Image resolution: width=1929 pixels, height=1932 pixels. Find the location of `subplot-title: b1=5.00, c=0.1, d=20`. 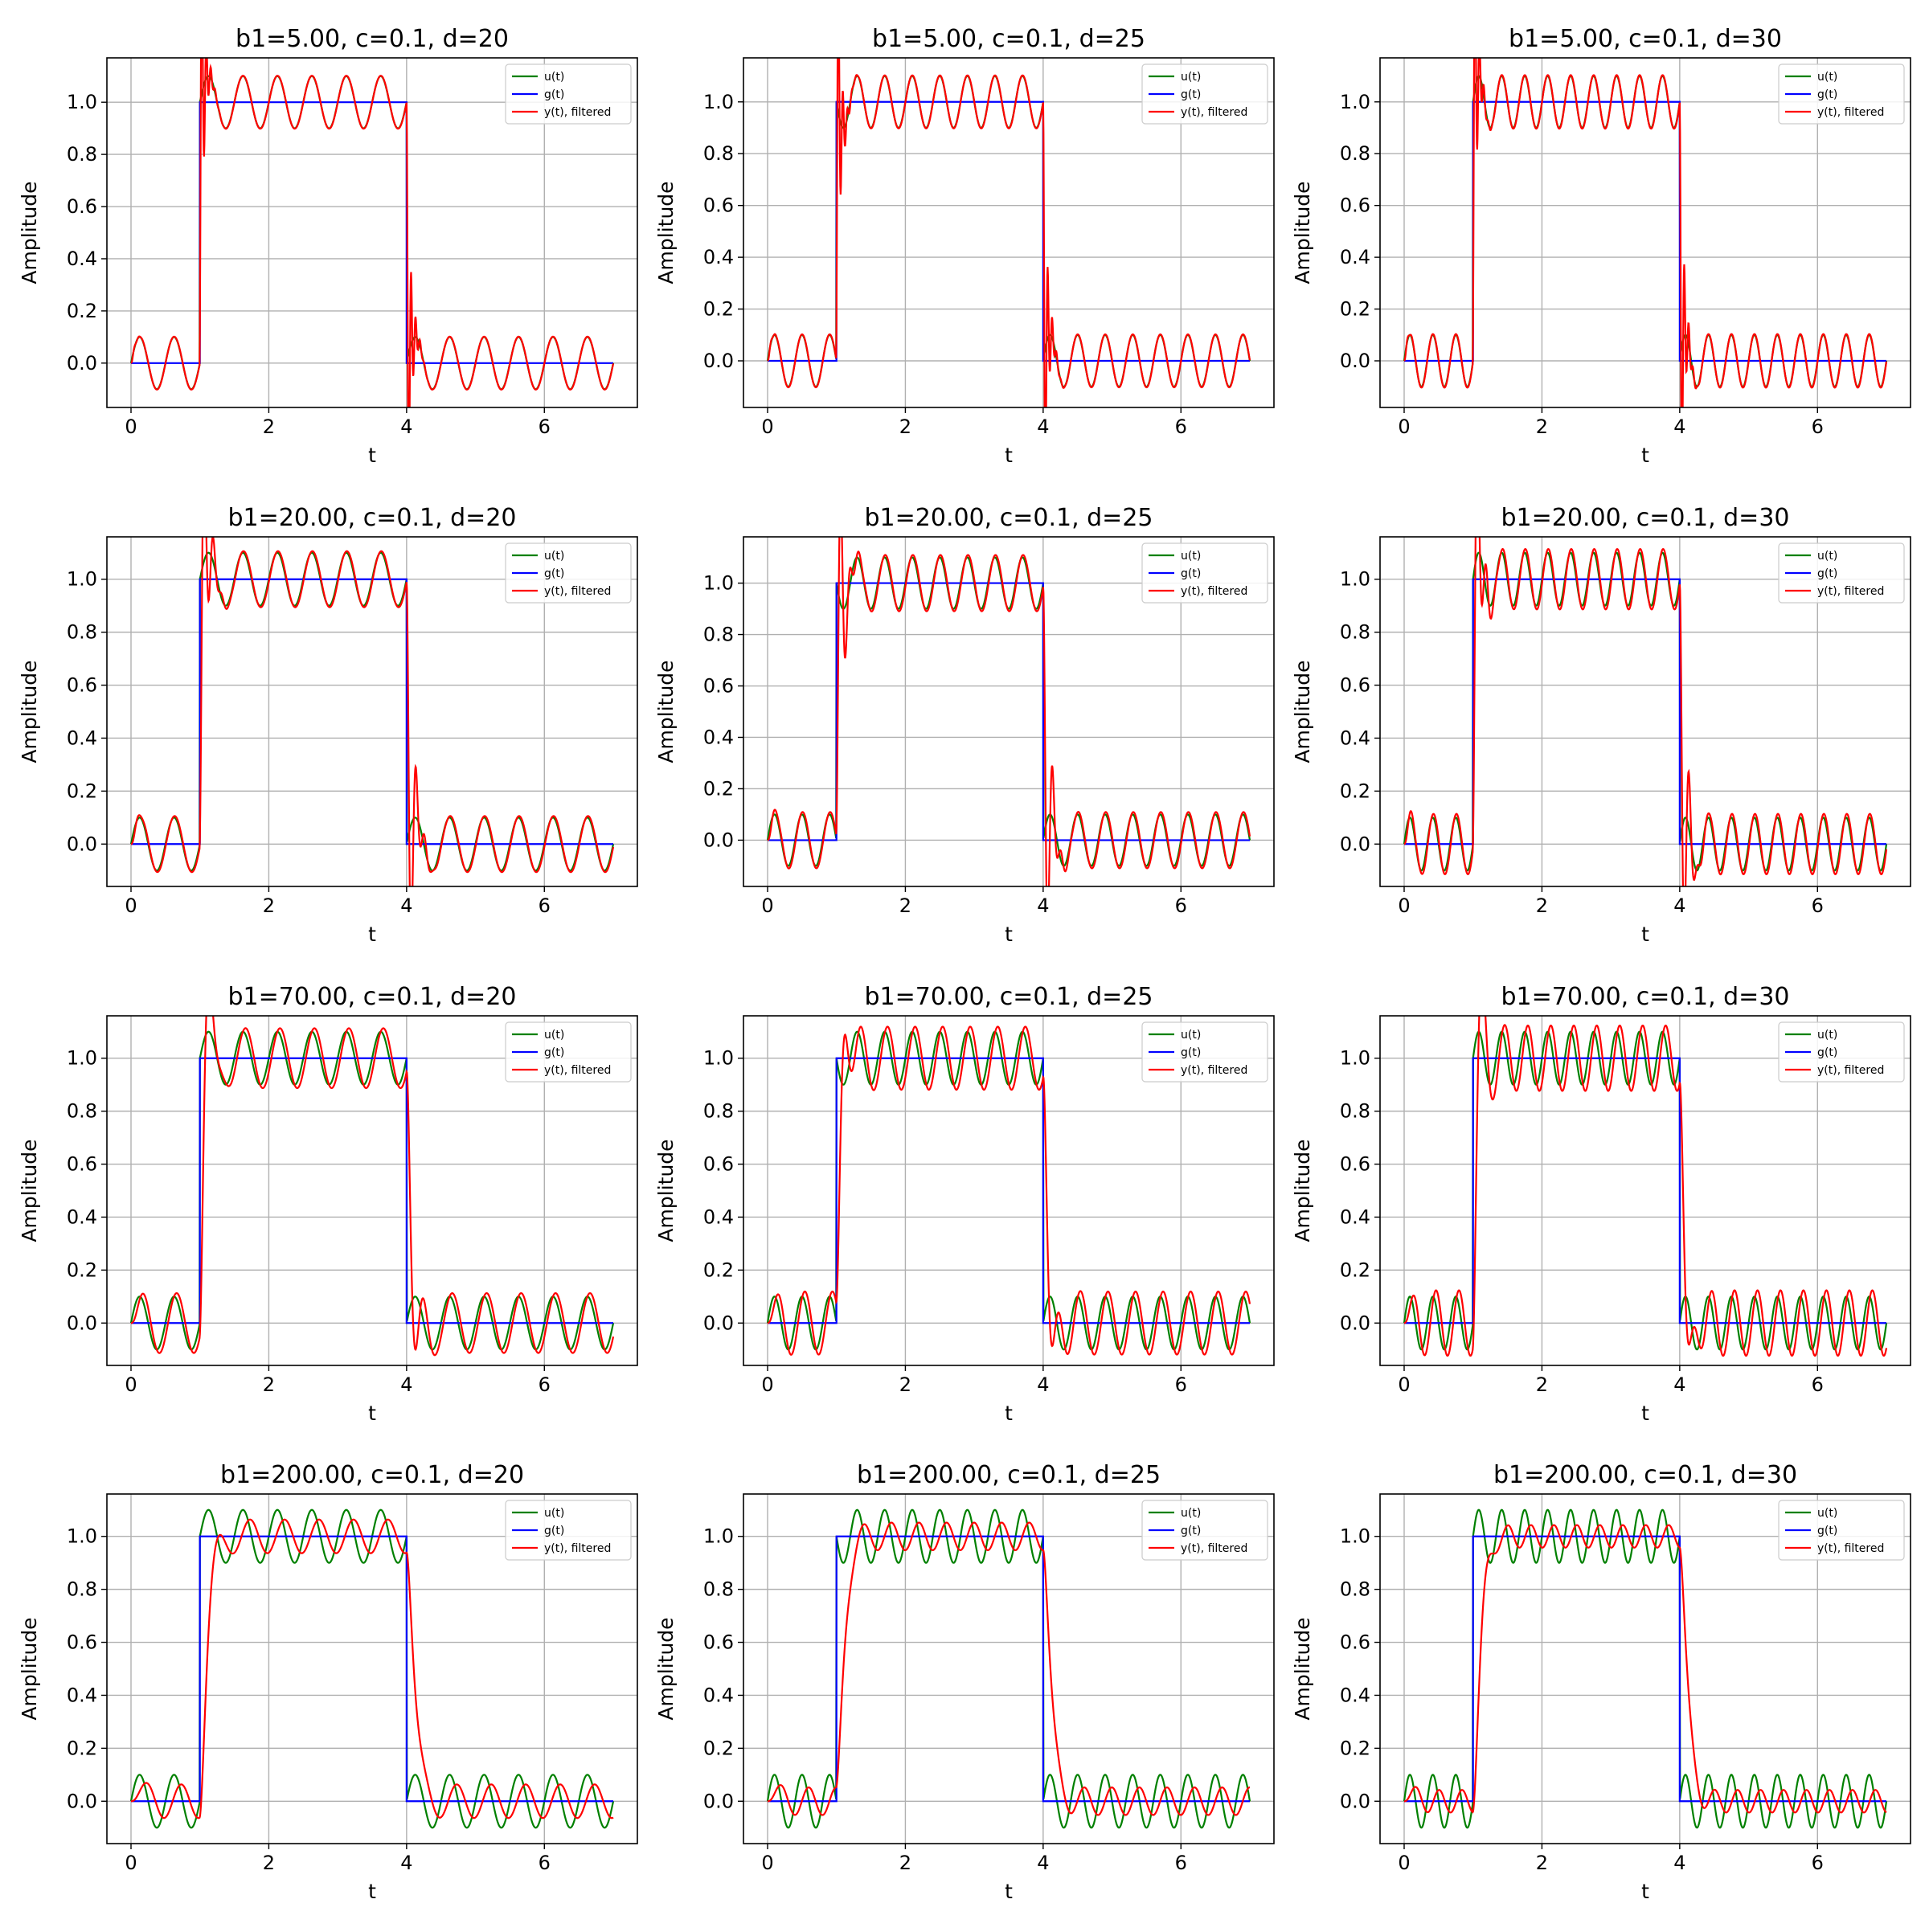

subplot-title: b1=5.00, c=0.1, d=20 is located at coordinates (372, 39).